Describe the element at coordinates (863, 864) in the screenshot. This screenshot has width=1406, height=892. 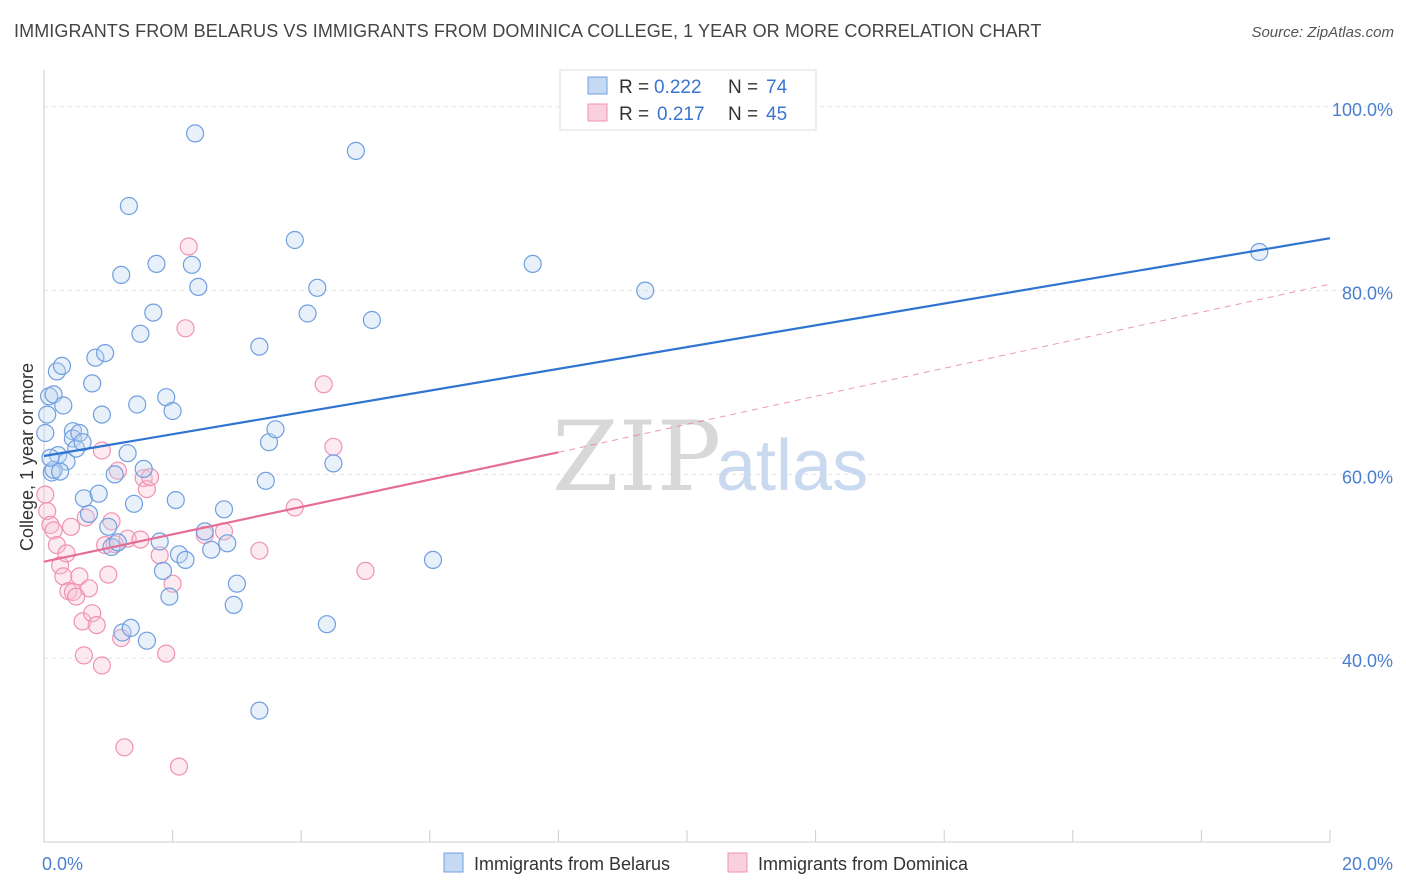
I see `bottom-legend-label-dominica: Immigrants from Dominica` at that location.